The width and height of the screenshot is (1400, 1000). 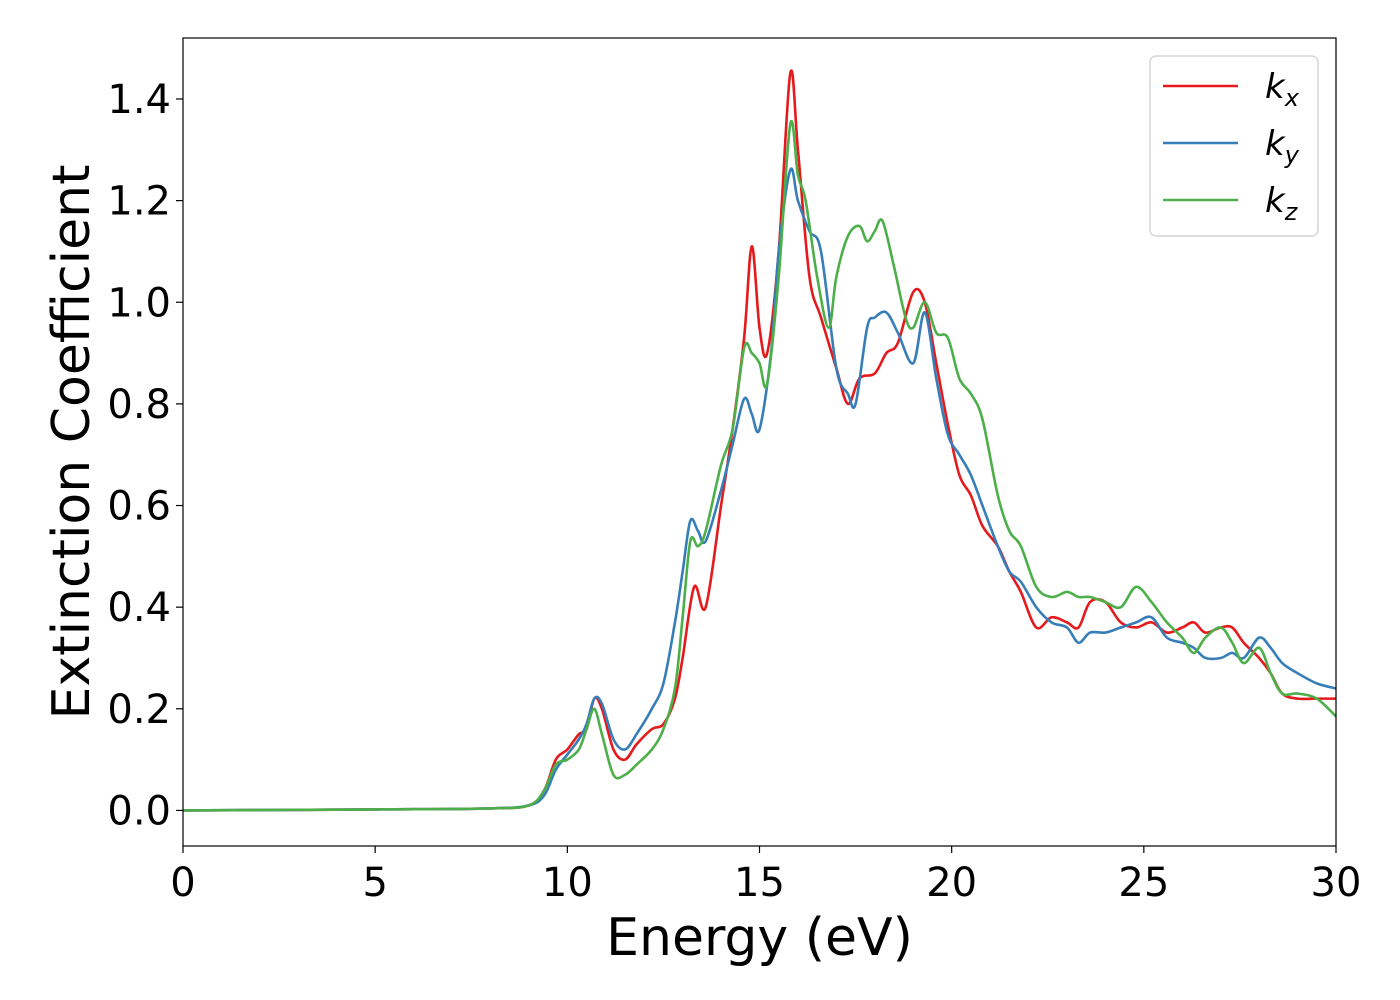 I want to click on y-tick-label: 0.8, so click(x=139, y=405).